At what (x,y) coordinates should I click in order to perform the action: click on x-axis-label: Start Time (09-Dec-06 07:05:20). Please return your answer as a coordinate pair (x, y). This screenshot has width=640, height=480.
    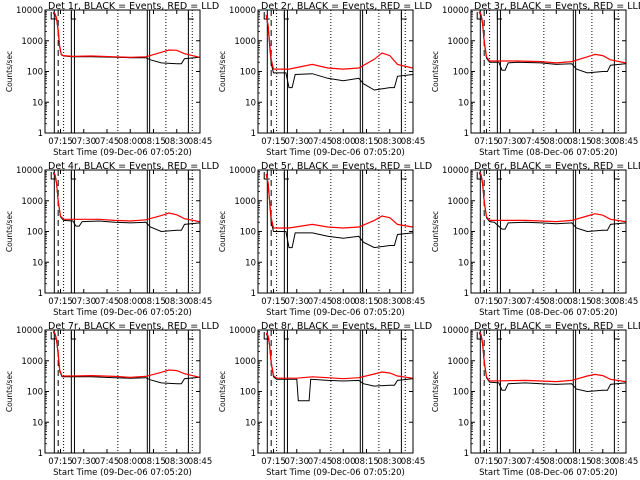
    Looking at the image, I should click on (335, 473).